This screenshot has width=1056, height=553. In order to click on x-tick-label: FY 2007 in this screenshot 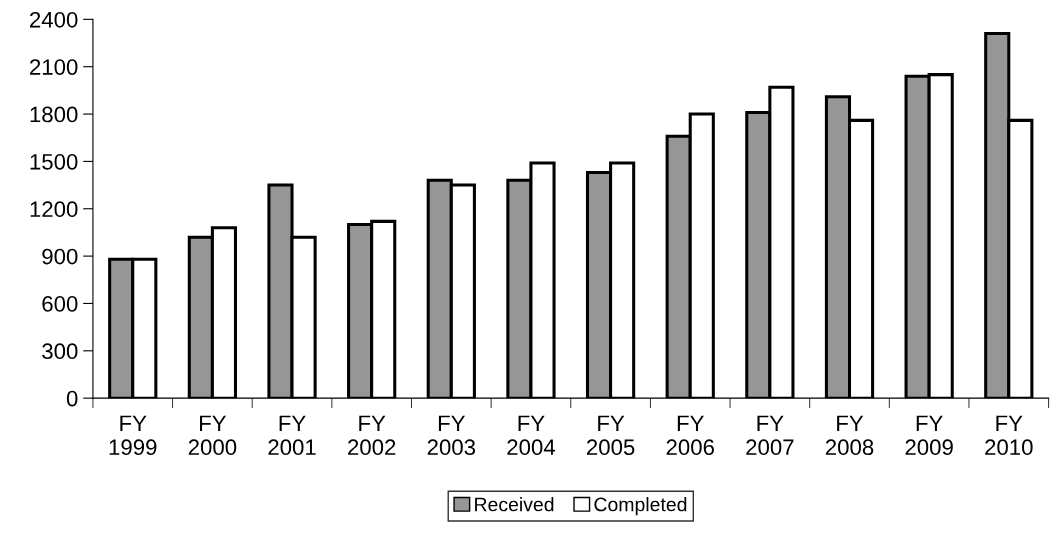, I will do `click(770, 435)`.